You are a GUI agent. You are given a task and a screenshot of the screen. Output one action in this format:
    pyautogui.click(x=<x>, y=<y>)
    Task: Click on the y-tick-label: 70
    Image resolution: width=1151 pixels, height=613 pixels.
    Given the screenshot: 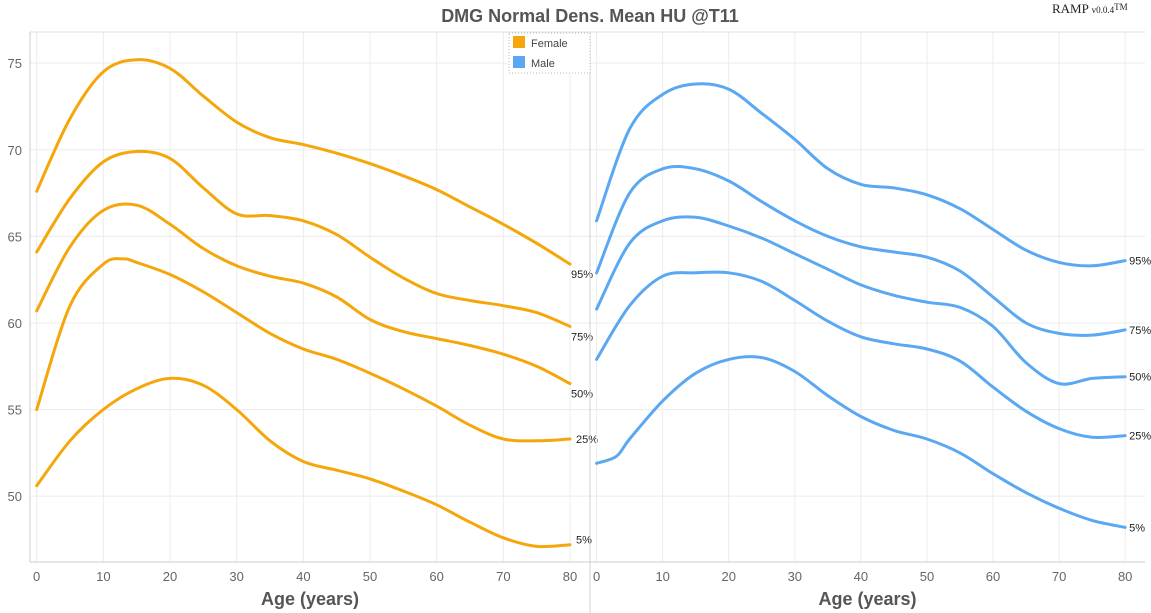 What is the action you would take?
    pyautogui.click(x=15, y=150)
    